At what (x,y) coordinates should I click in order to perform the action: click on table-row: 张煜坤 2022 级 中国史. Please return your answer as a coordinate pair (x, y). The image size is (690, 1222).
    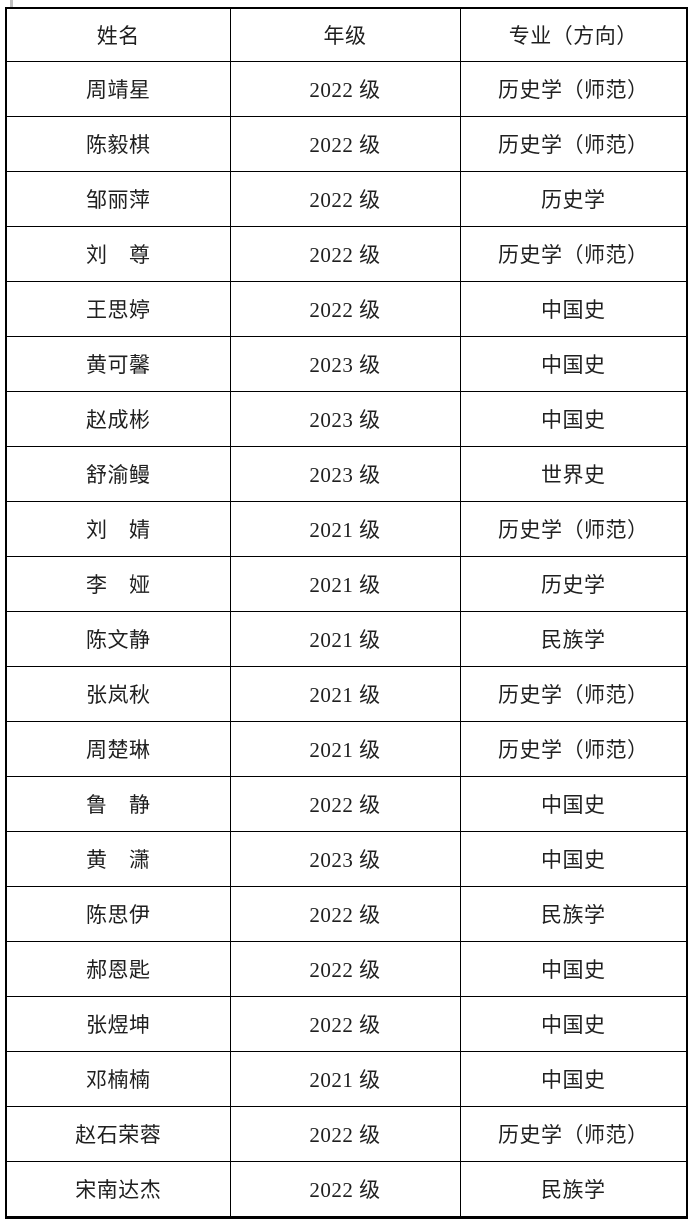
    Looking at the image, I should click on (346, 1024).